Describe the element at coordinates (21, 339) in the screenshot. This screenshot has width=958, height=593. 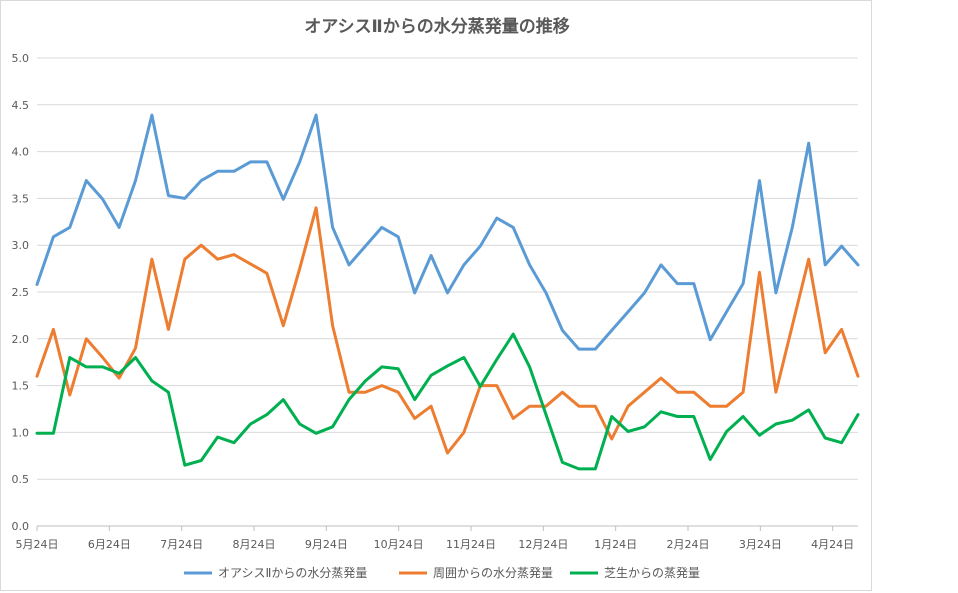
I see `y-tick-label: 2.0` at that location.